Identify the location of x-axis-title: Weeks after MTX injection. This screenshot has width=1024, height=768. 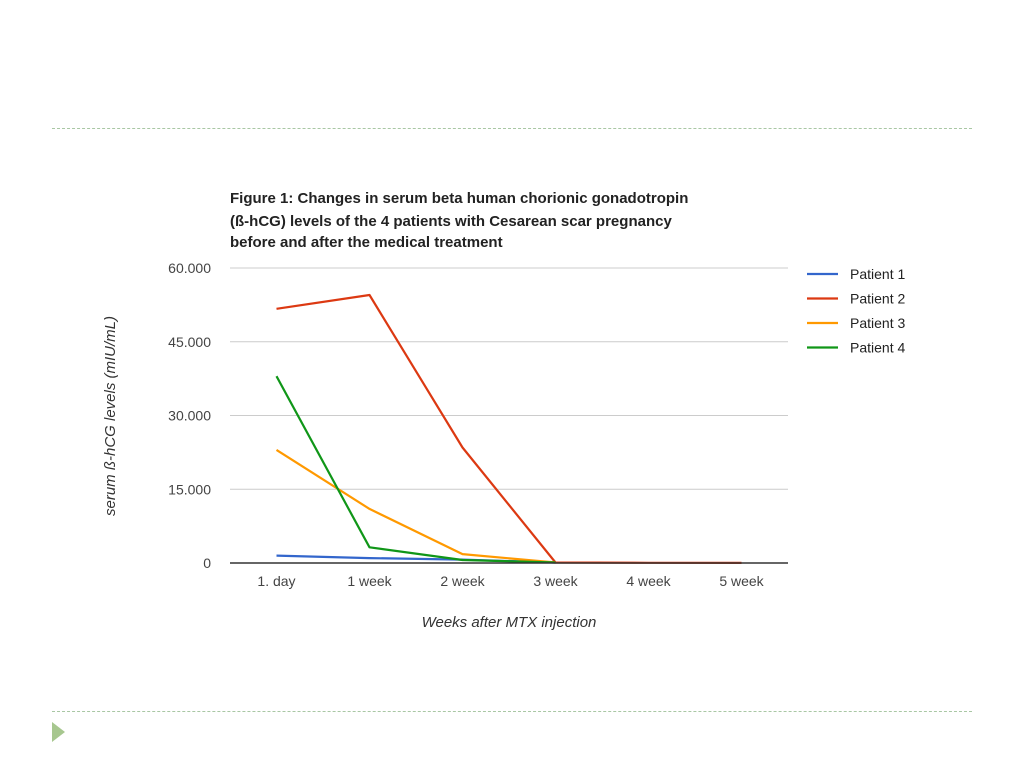
(509, 622).